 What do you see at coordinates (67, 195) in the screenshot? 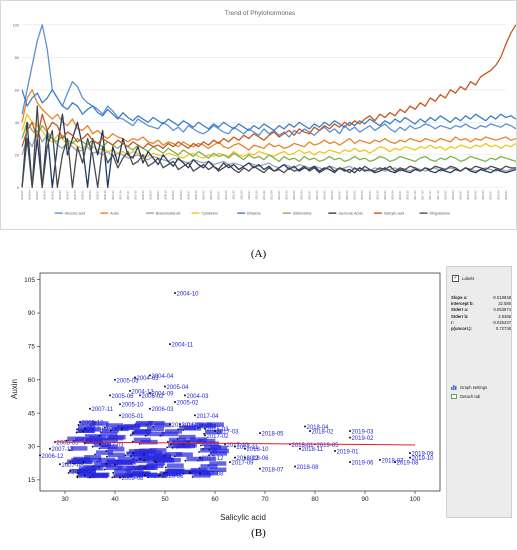
I see `x-tick-label: 2005-07` at bounding box center [67, 195].